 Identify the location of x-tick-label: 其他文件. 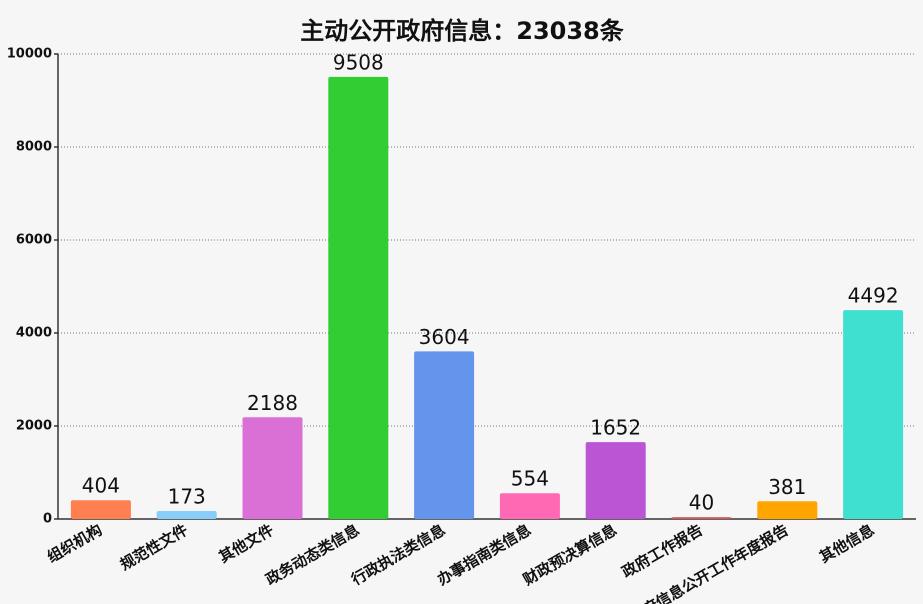
(246, 544).